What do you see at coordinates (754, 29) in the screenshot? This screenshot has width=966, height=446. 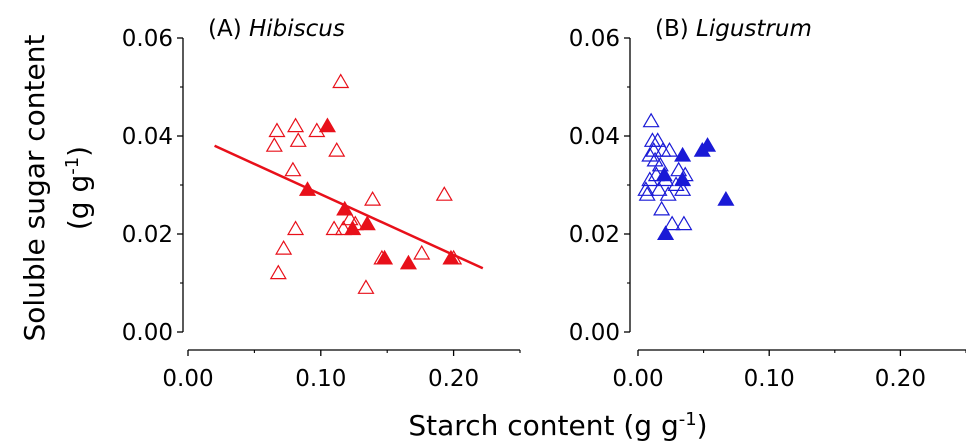 I see `panel-b-species: Ligustrum` at bounding box center [754, 29].